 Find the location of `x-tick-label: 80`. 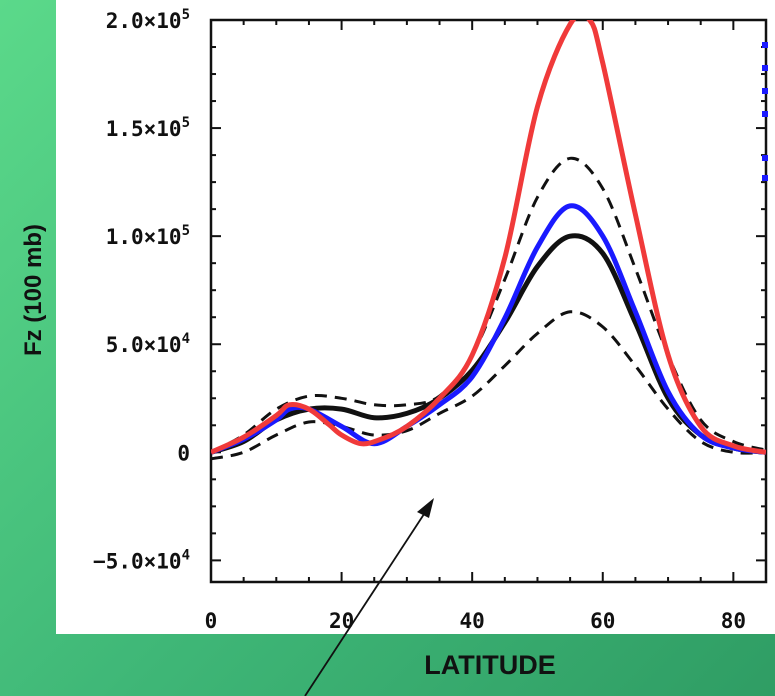

x-tick-label: 80 is located at coordinates (733, 621).